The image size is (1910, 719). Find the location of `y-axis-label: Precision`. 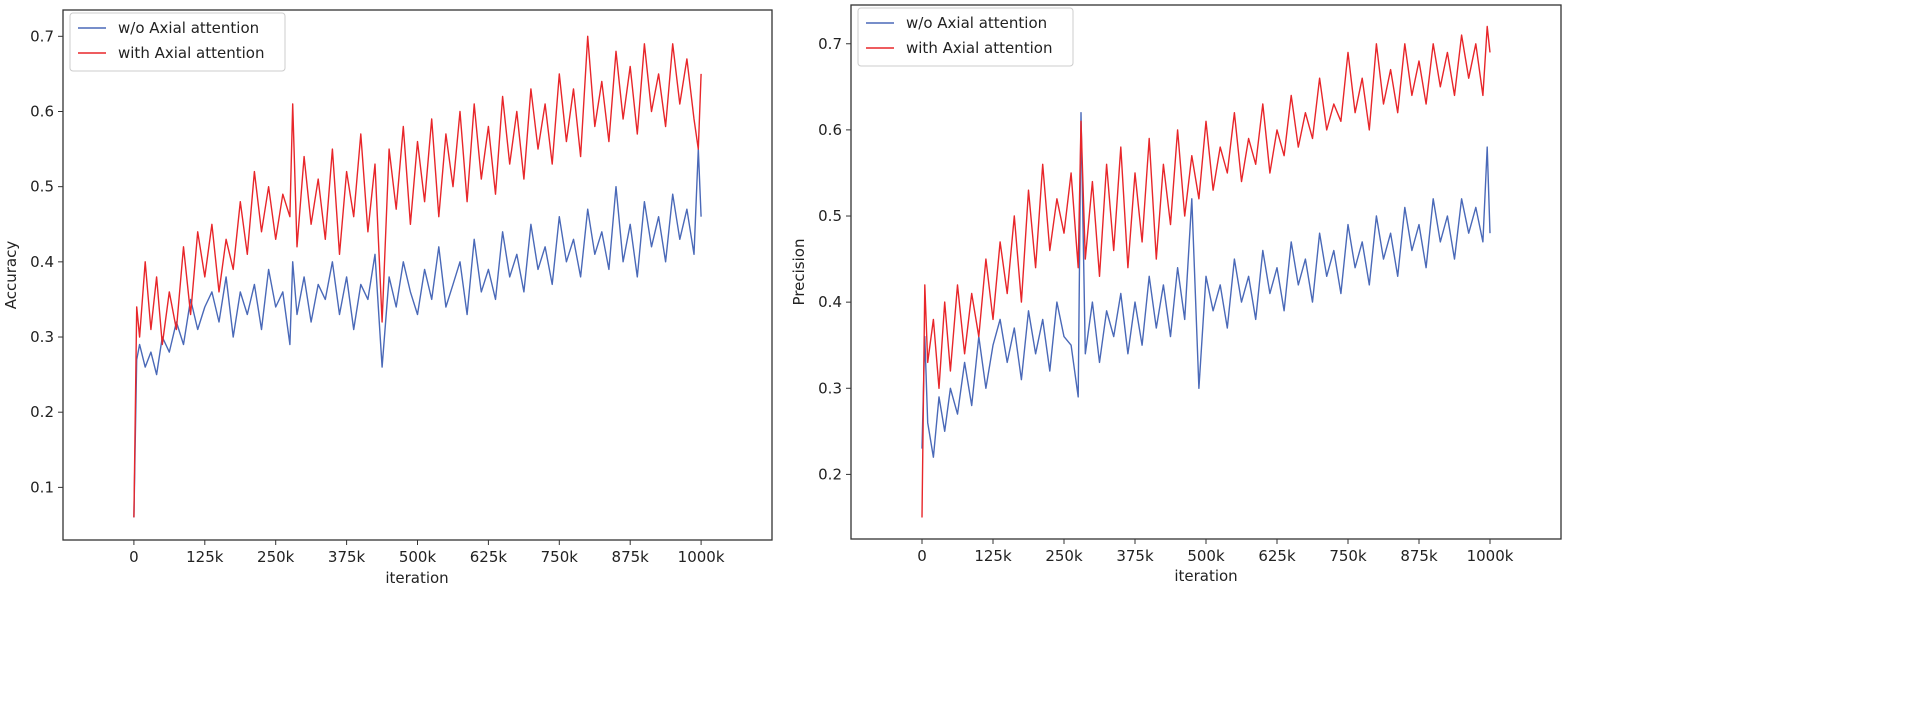

y-axis-label: Precision is located at coordinates (799, 272).